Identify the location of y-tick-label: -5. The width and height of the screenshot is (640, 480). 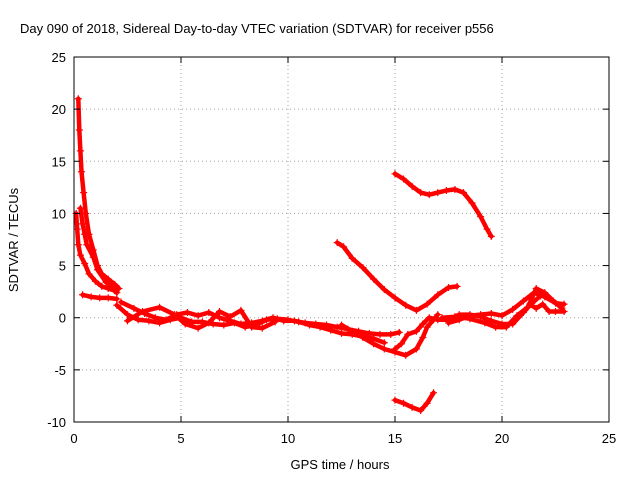
(60, 370).